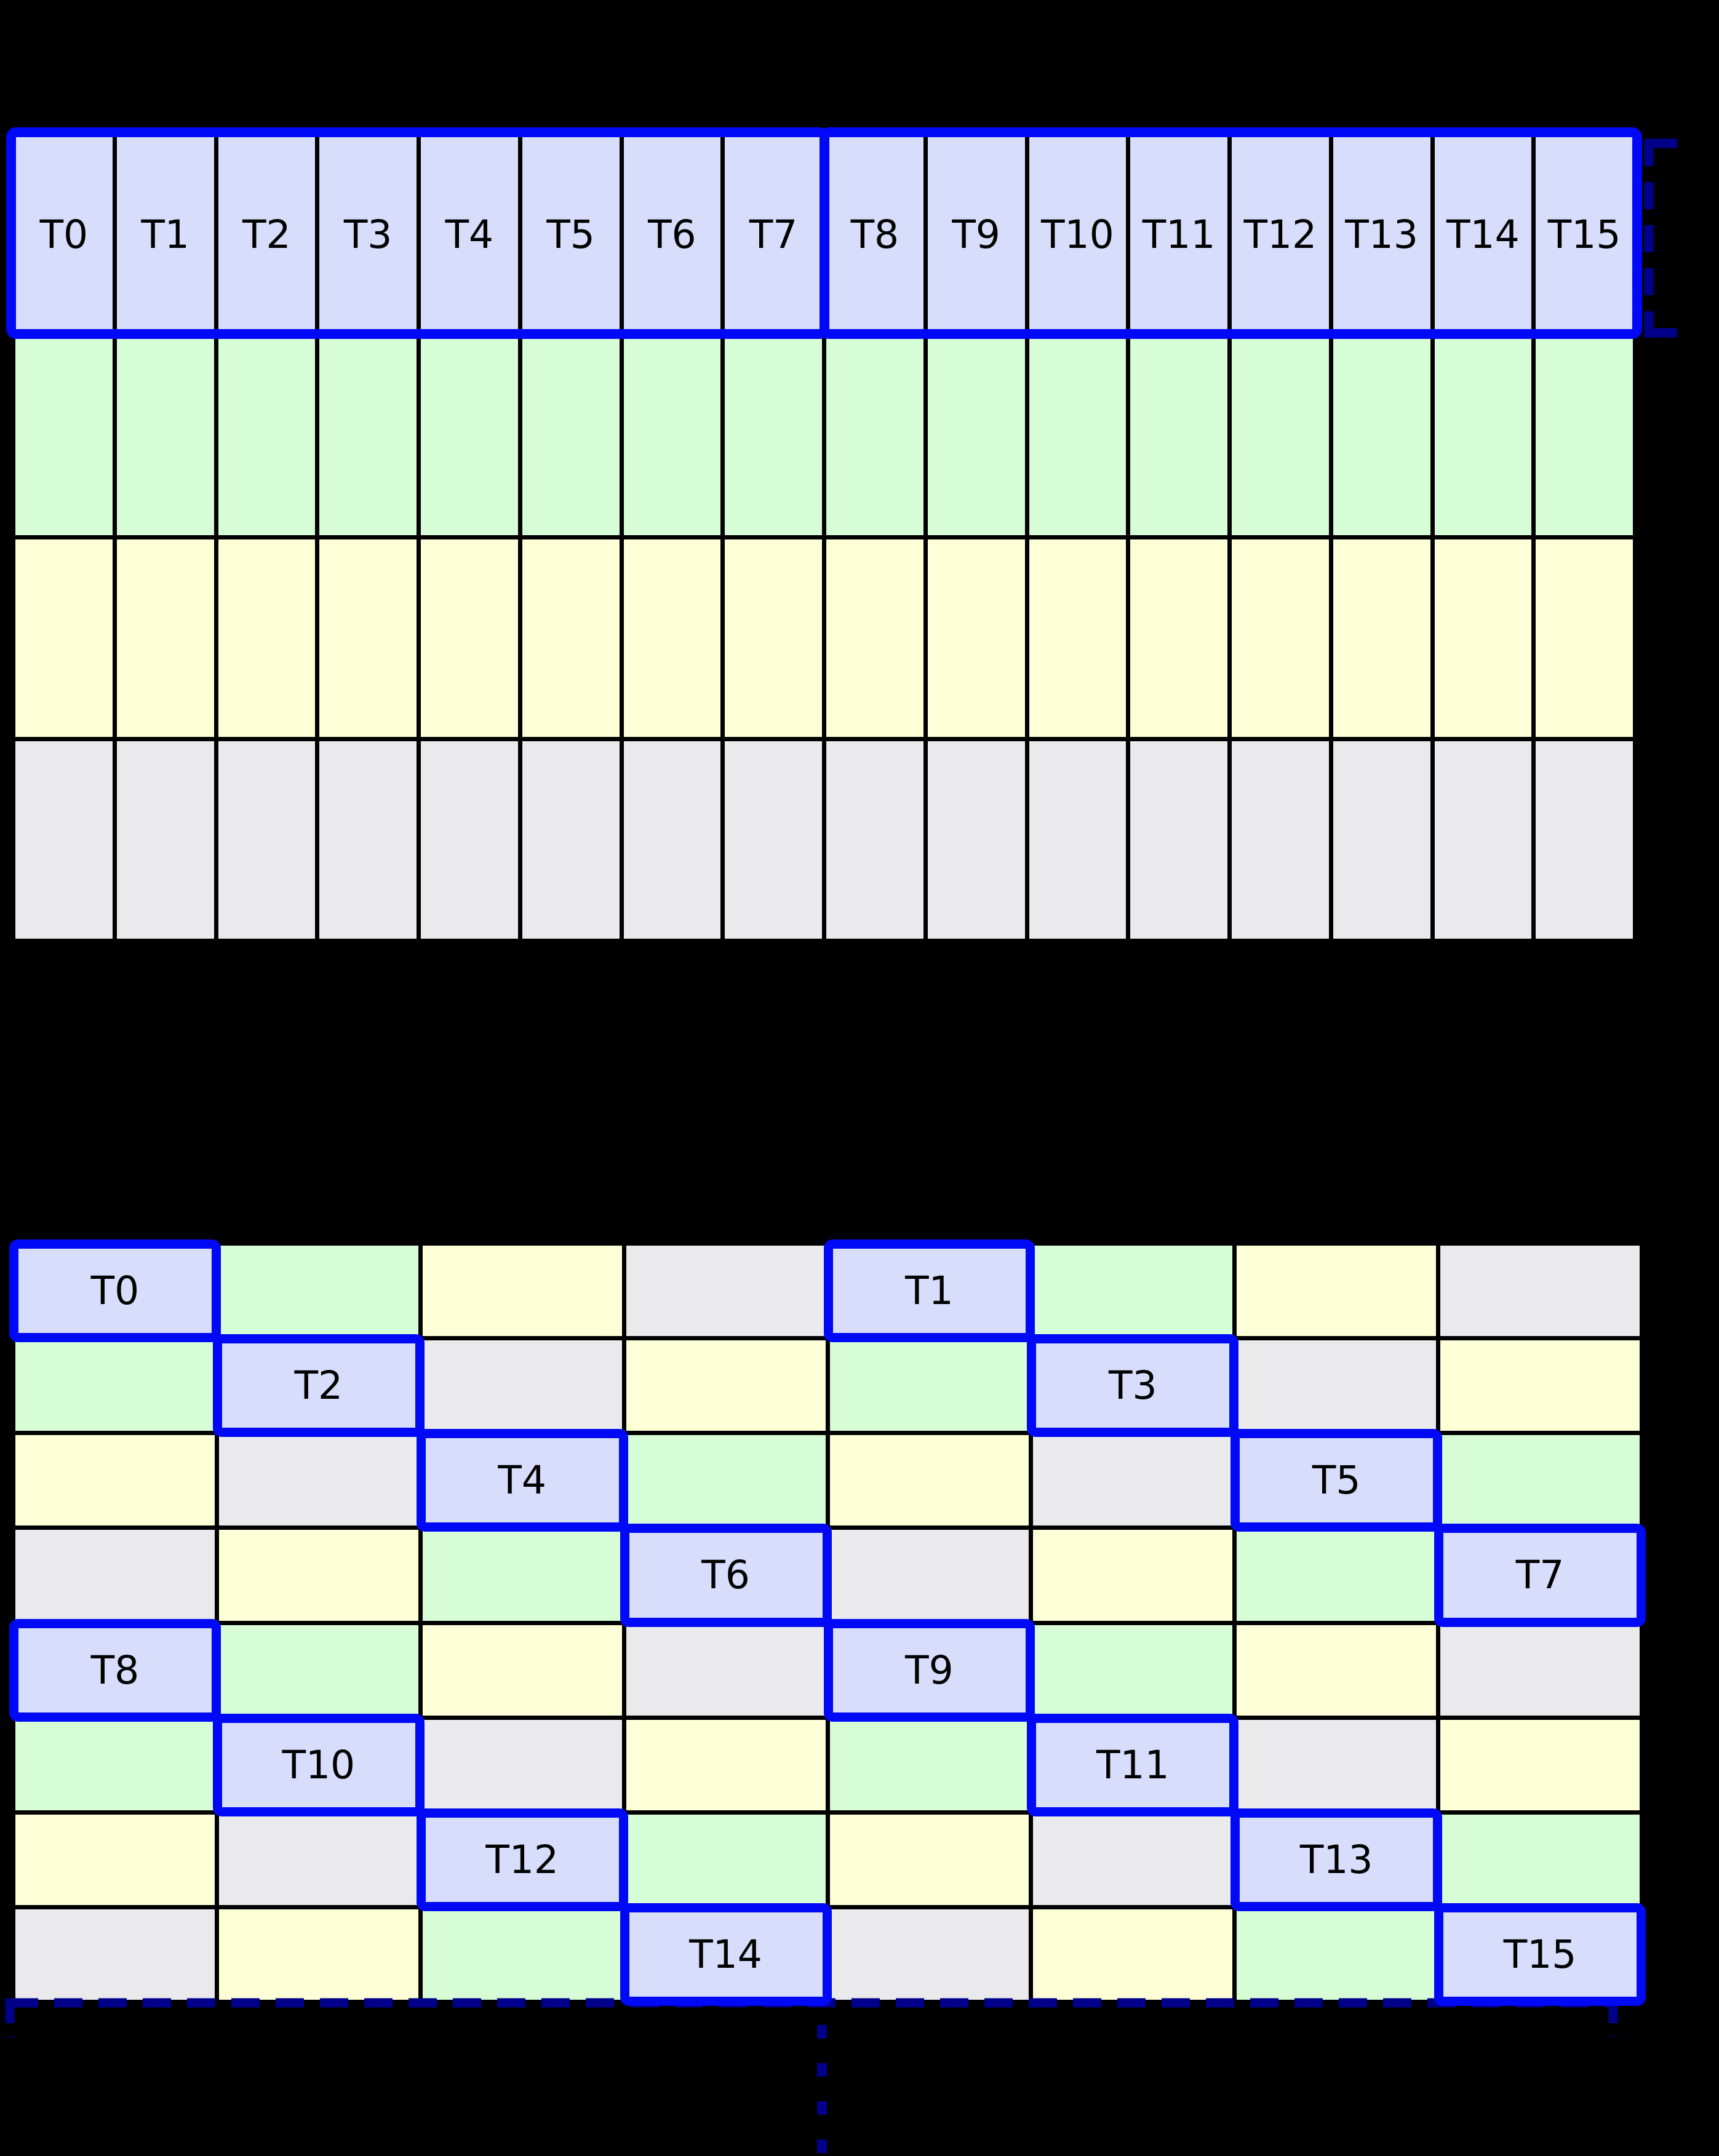  I want to click on thread-access-cell: T2, so click(319, 1386).